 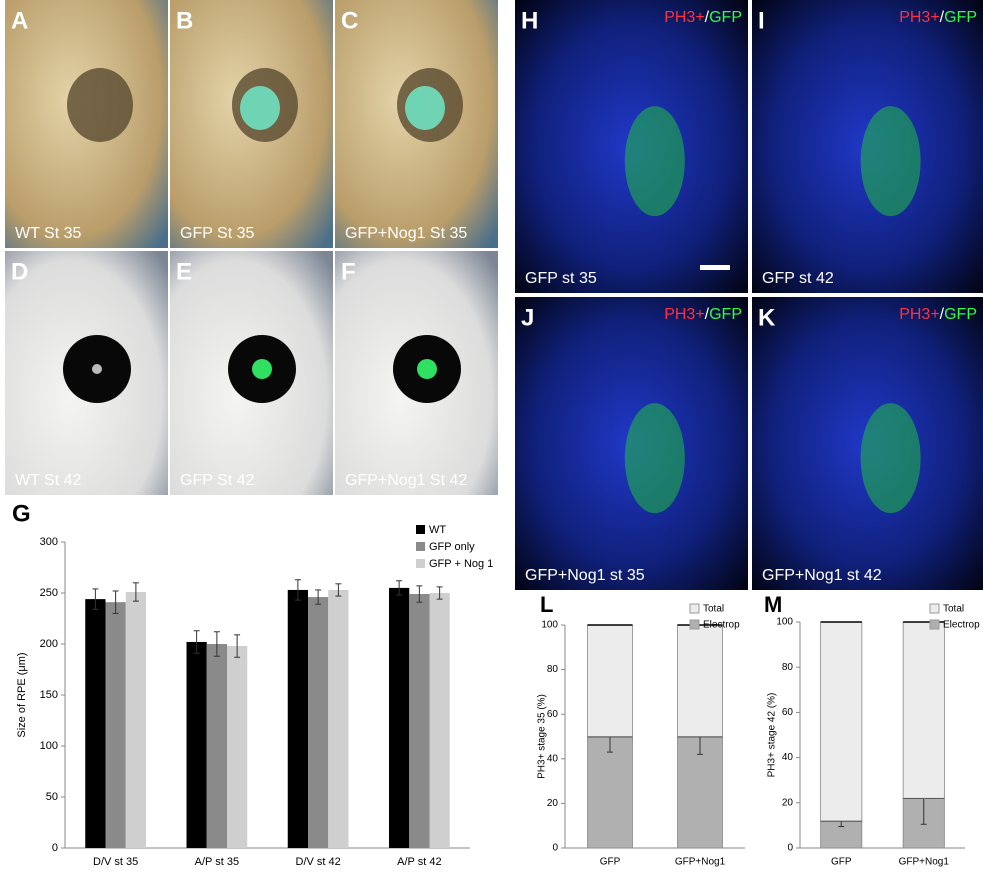 What do you see at coordinates (546, 604) in the screenshot?
I see `panel-label: L` at bounding box center [546, 604].